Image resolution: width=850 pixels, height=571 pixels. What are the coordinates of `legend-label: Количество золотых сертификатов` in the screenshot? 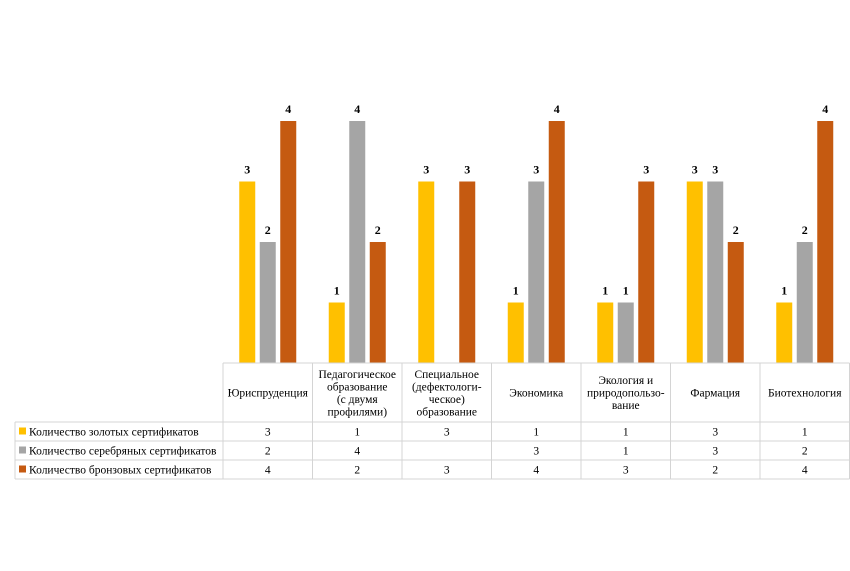 It's located at (114, 433).